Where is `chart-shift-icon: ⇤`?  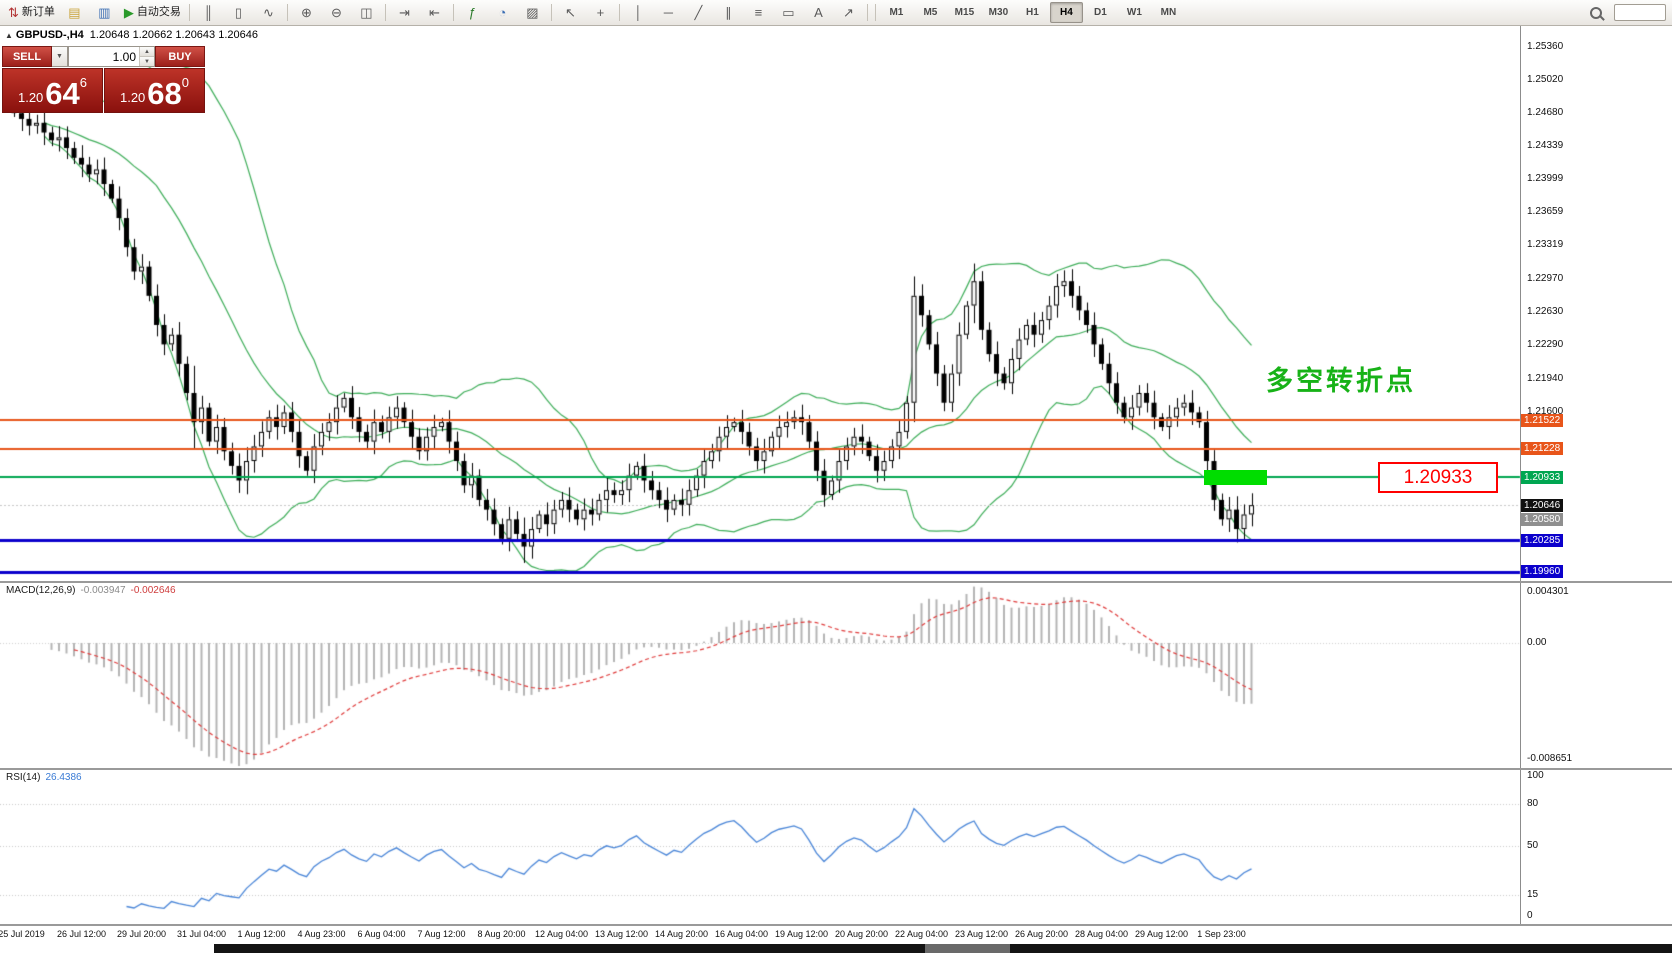
chart-shift-icon: ⇤ is located at coordinates (434, 12).